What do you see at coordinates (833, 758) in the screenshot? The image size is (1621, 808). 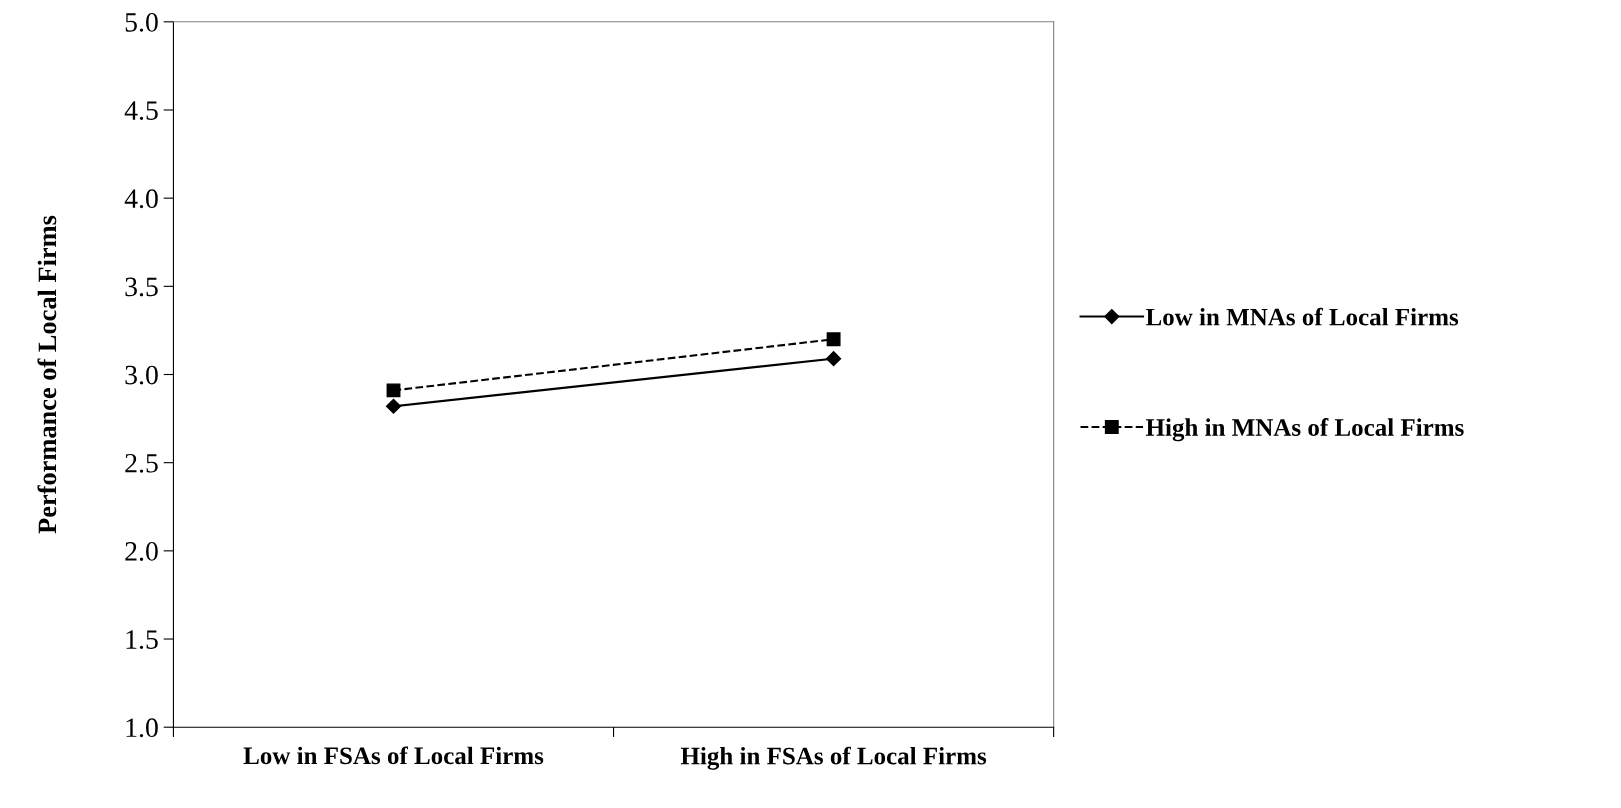 I see `x-tick-label: High in FSAs of Local Firms` at bounding box center [833, 758].